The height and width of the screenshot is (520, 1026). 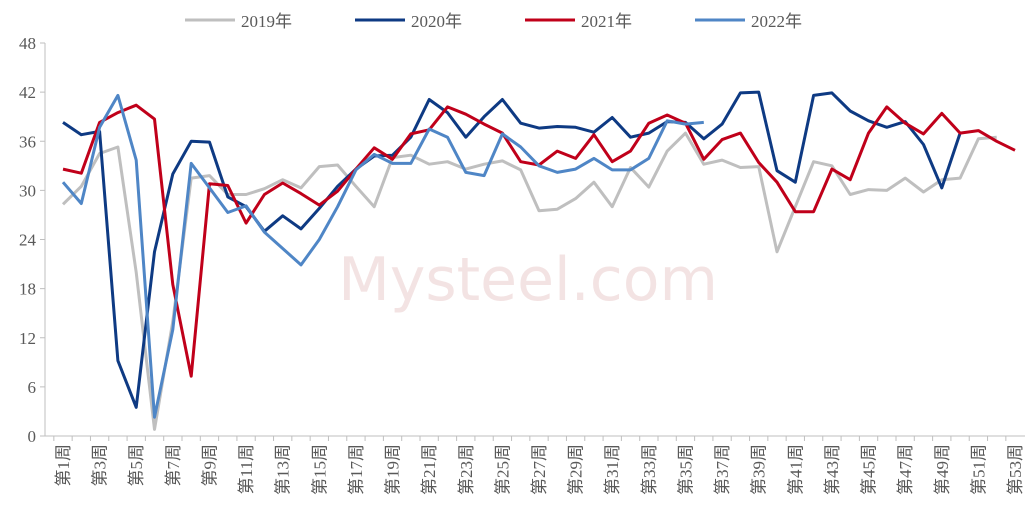 I want to click on x-tick-label: 第15周, so click(x=319, y=469).